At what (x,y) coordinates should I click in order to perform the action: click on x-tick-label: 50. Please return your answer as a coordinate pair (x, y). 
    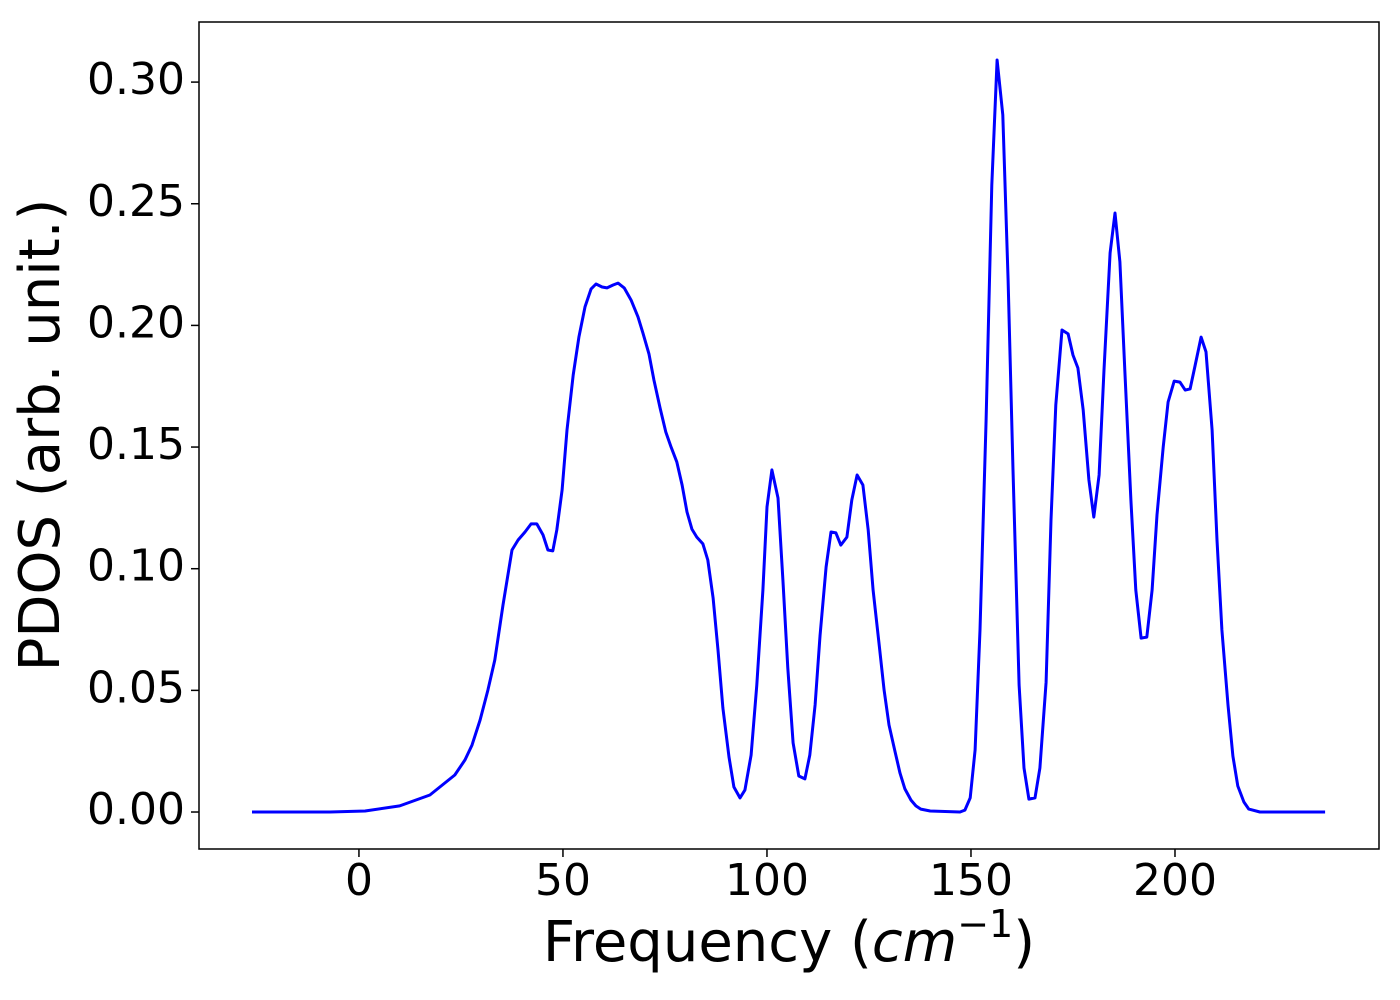
    Looking at the image, I should click on (563, 880).